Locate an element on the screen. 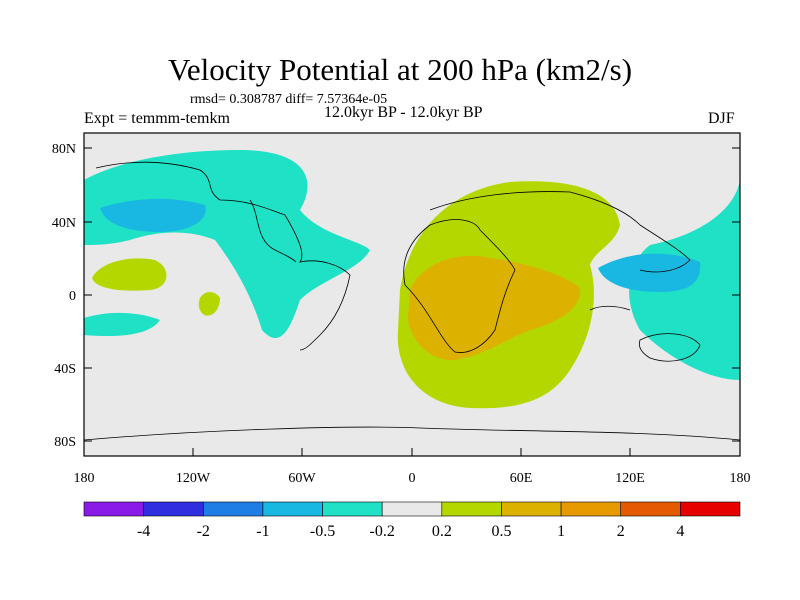  season-label: DJF is located at coordinates (721, 118).